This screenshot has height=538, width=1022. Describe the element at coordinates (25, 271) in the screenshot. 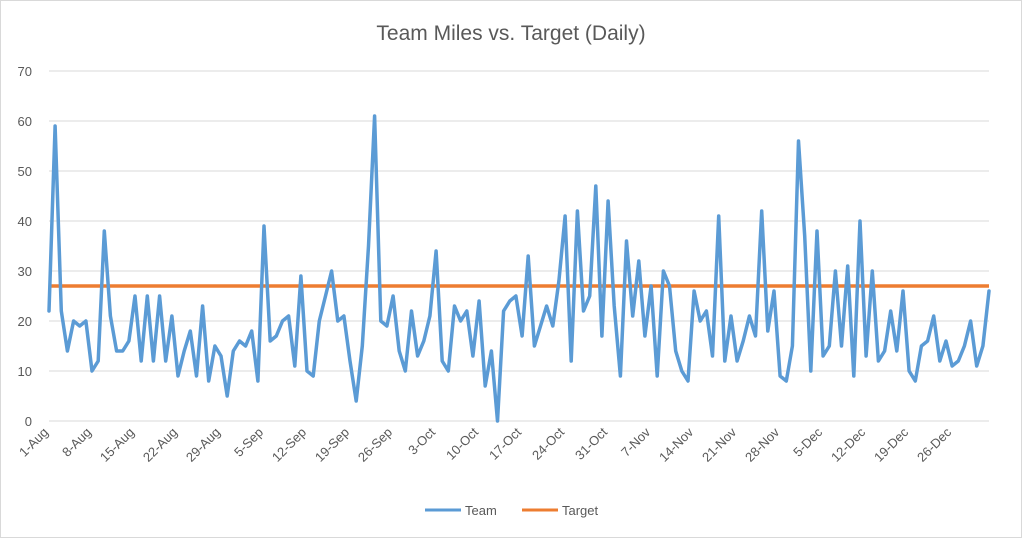

I see `y-tick-label: 30` at that location.